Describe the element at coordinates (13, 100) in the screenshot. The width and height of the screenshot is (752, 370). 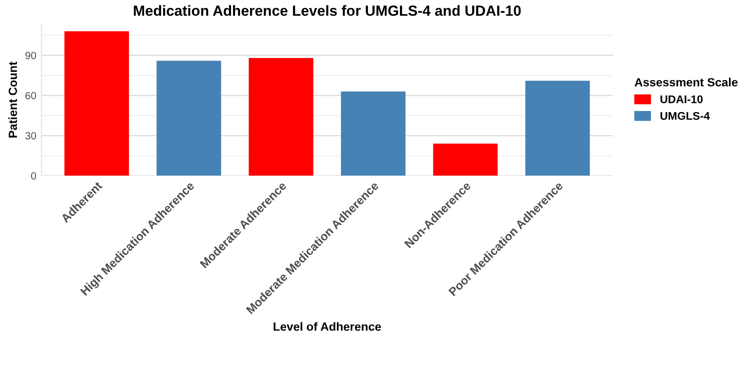
I see `y-axis-title: Patient Count` at that location.